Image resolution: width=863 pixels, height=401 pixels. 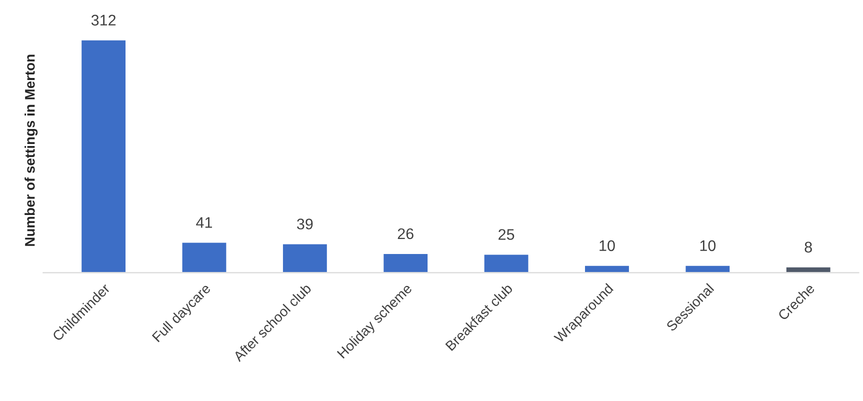 I want to click on y-axis-title: Number of settings in Merton, so click(x=31, y=150).